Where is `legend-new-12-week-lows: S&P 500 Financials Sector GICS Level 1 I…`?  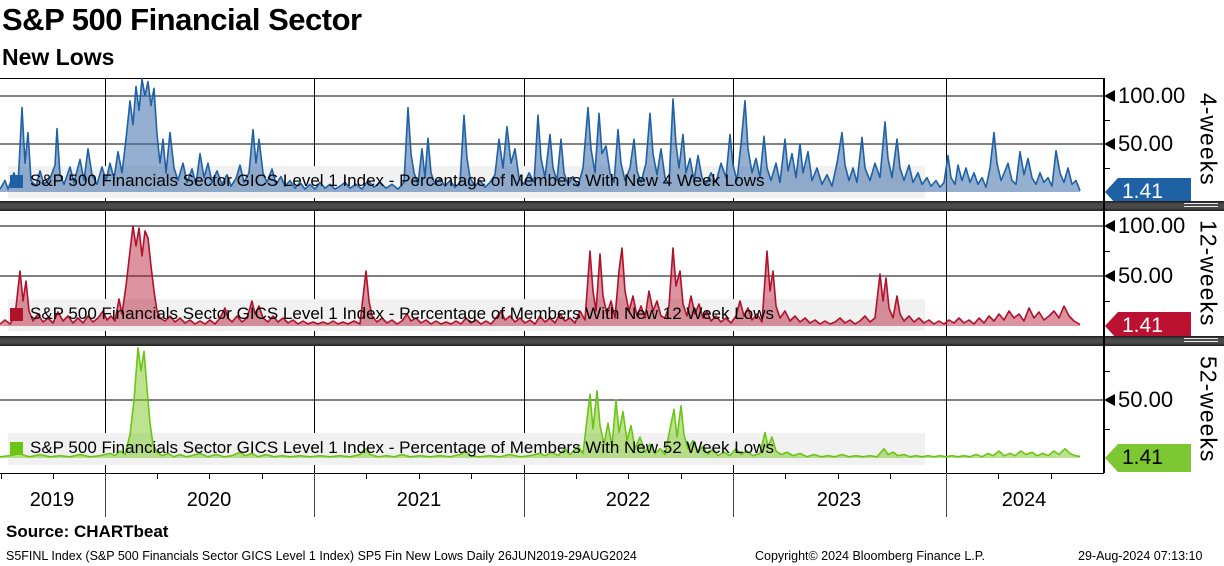
legend-new-12-week-lows: S&P 500 Financials Sector GICS Level 1 I… is located at coordinates (392, 314).